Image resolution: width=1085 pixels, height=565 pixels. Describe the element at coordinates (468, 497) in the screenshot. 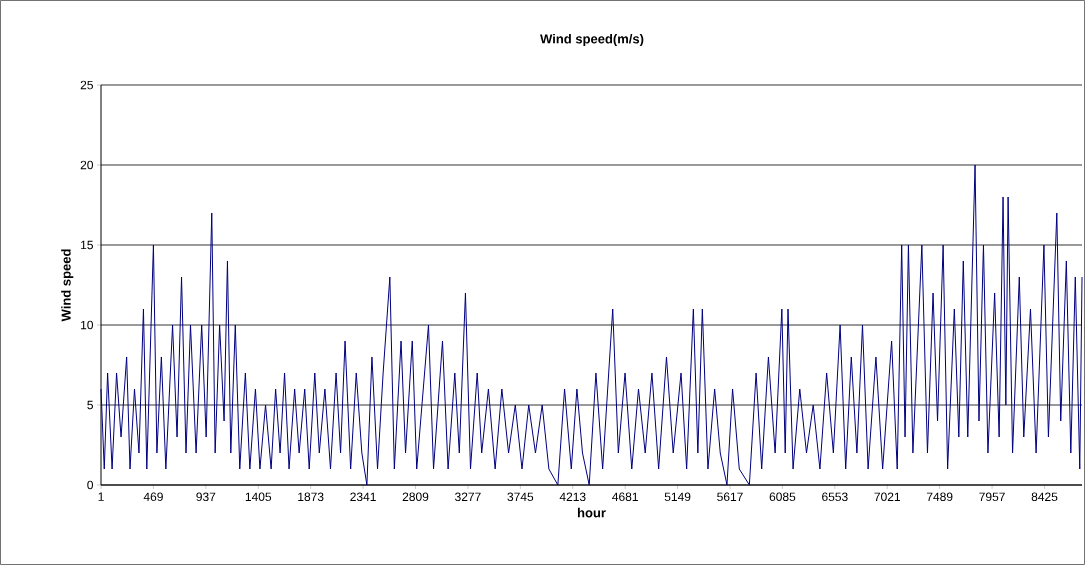

I see `x-tick-label: 3277` at that location.